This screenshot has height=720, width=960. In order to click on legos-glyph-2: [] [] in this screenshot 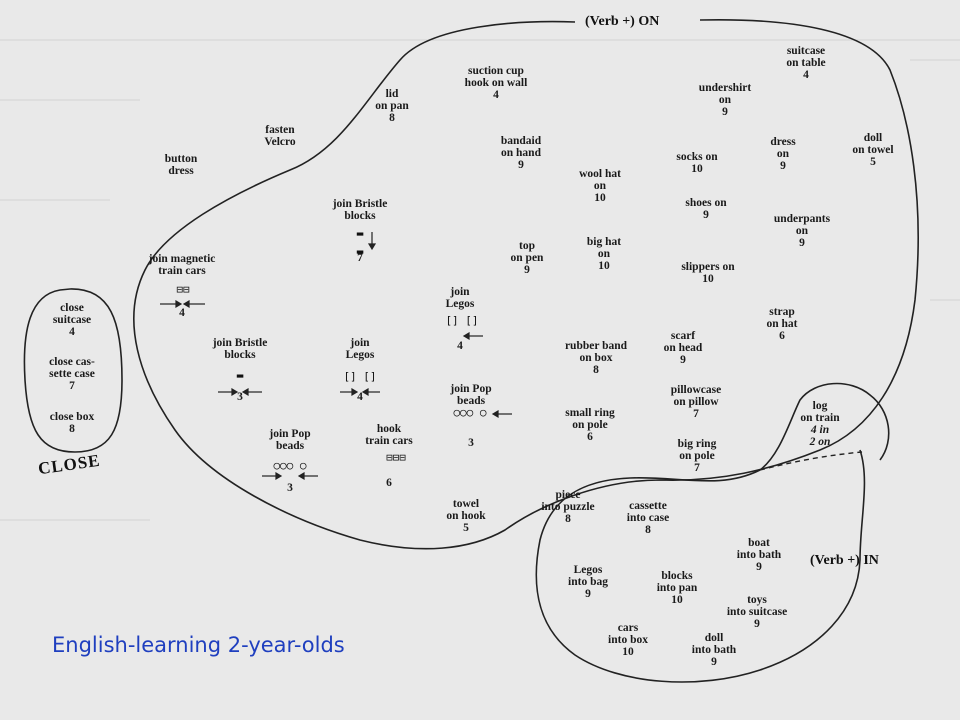, I will do `click(462, 320)`.